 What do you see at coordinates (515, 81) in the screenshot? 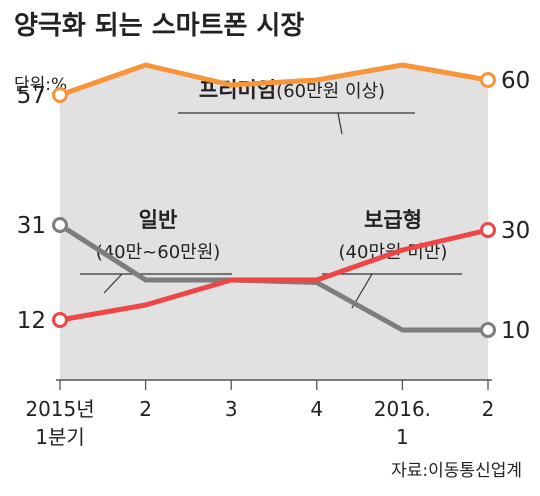
I see `end-value-label: 60` at bounding box center [515, 81].